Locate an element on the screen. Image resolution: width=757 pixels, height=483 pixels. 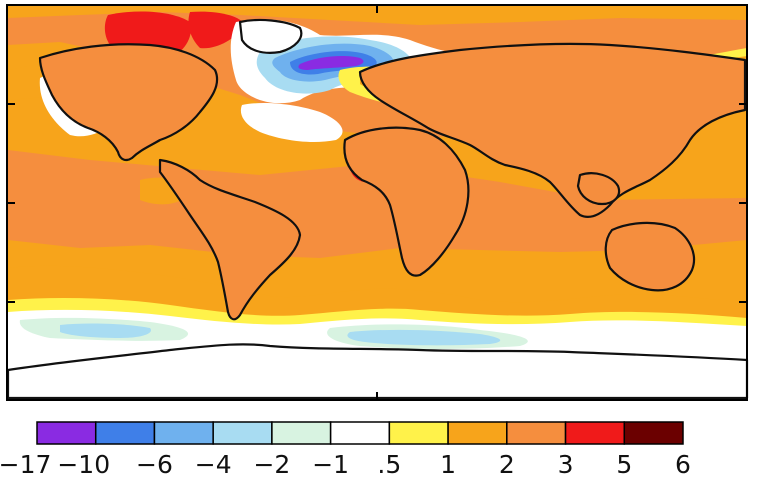
colorbar-tick-label: −6 is located at coordinates (154, 464).